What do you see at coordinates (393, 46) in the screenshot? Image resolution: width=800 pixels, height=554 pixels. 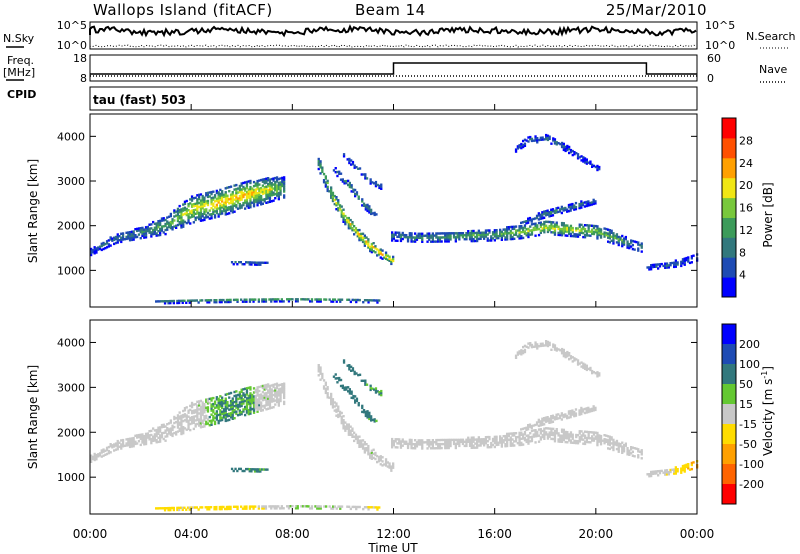 I see `nsearch-trace` at bounding box center [393, 46].